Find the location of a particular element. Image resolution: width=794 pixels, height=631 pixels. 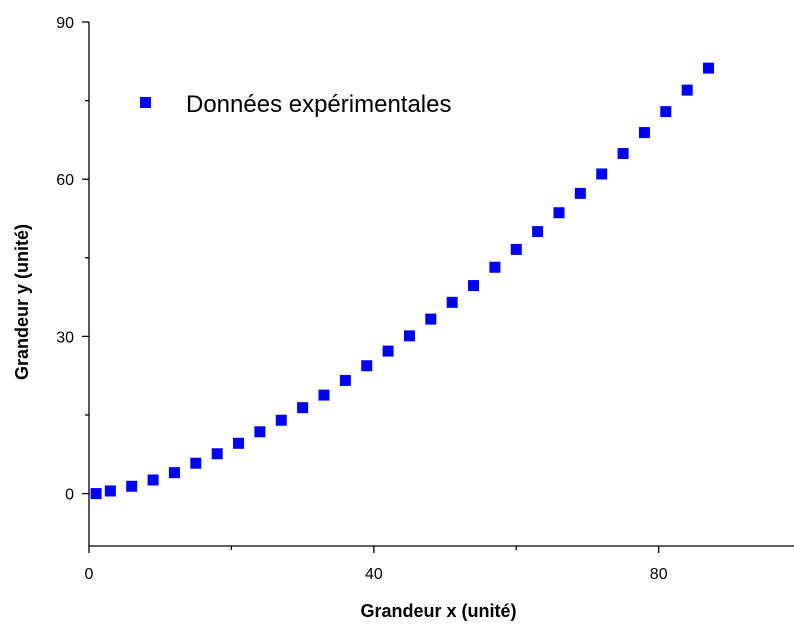

x-tick-label: 80 is located at coordinates (659, 574).